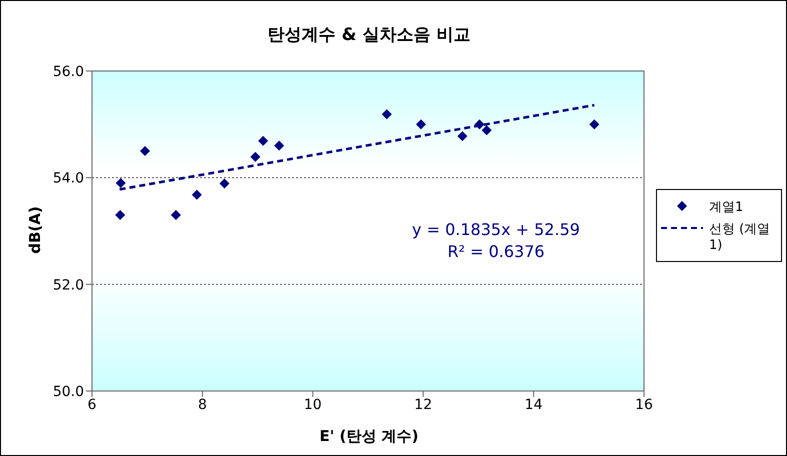 The height and width of the screenshot is (456, 787). Describe the element at coordinates (496, 230) in the screenshot. I see `annotation: y = 0.1835x + 52.59` at that location.